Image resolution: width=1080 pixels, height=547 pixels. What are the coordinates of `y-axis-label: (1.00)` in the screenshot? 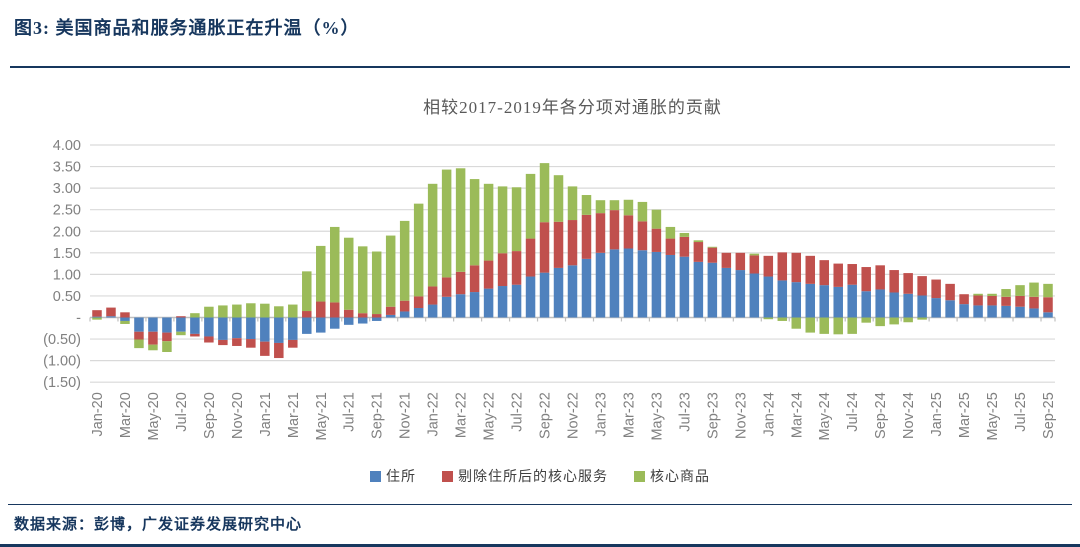 It's located at (62, 362).